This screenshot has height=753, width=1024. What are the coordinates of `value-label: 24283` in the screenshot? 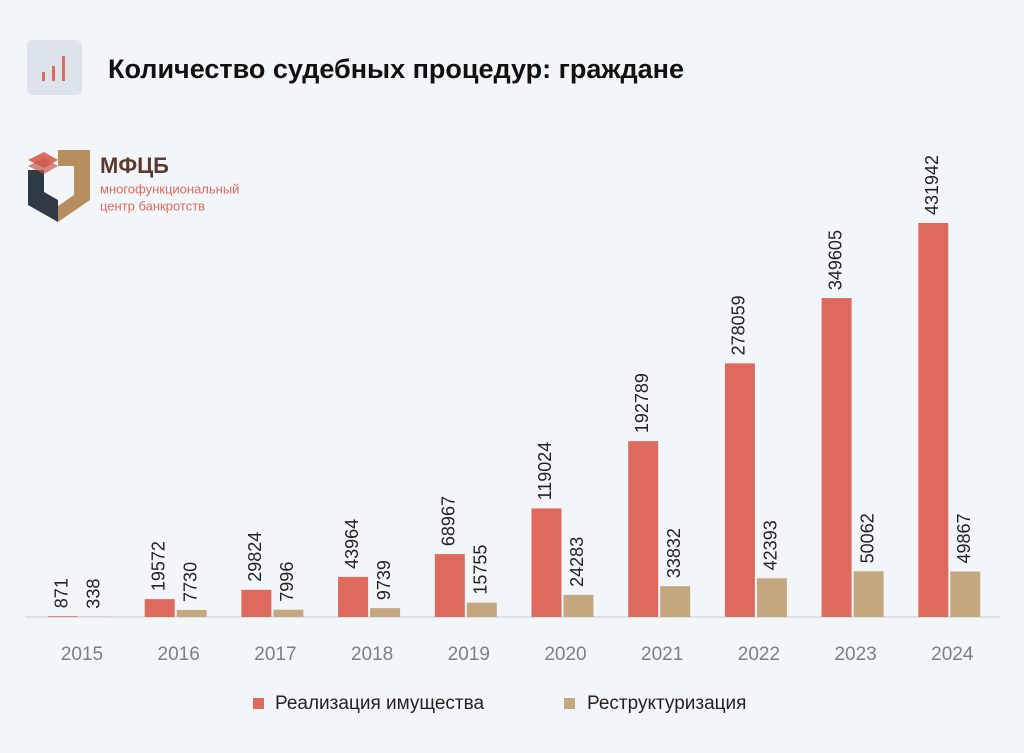 It's located at (577, 562).